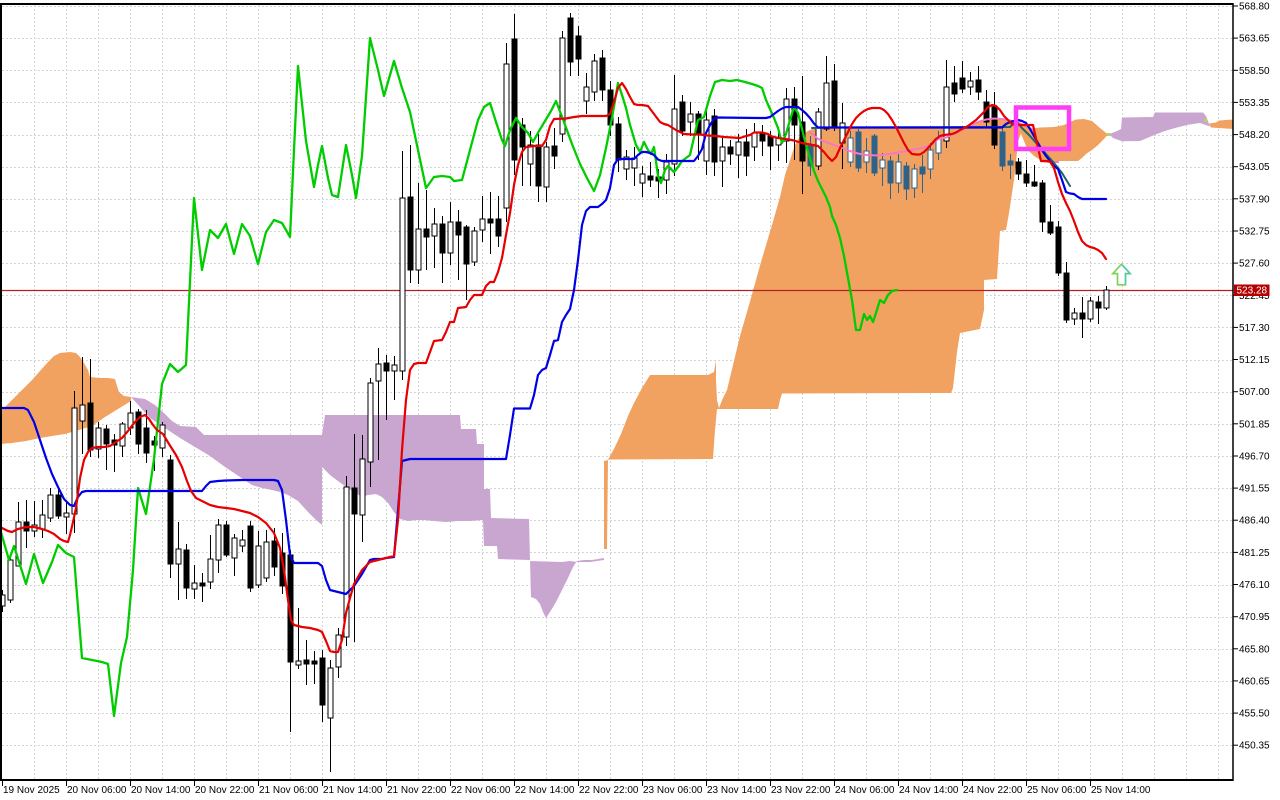 The width and height of the screenshot is (1280, 800). What do you see at coordinates (1254, 489) in the screenshot?
I see `svg-text: 491.55` at bounding box center [1254, 489].